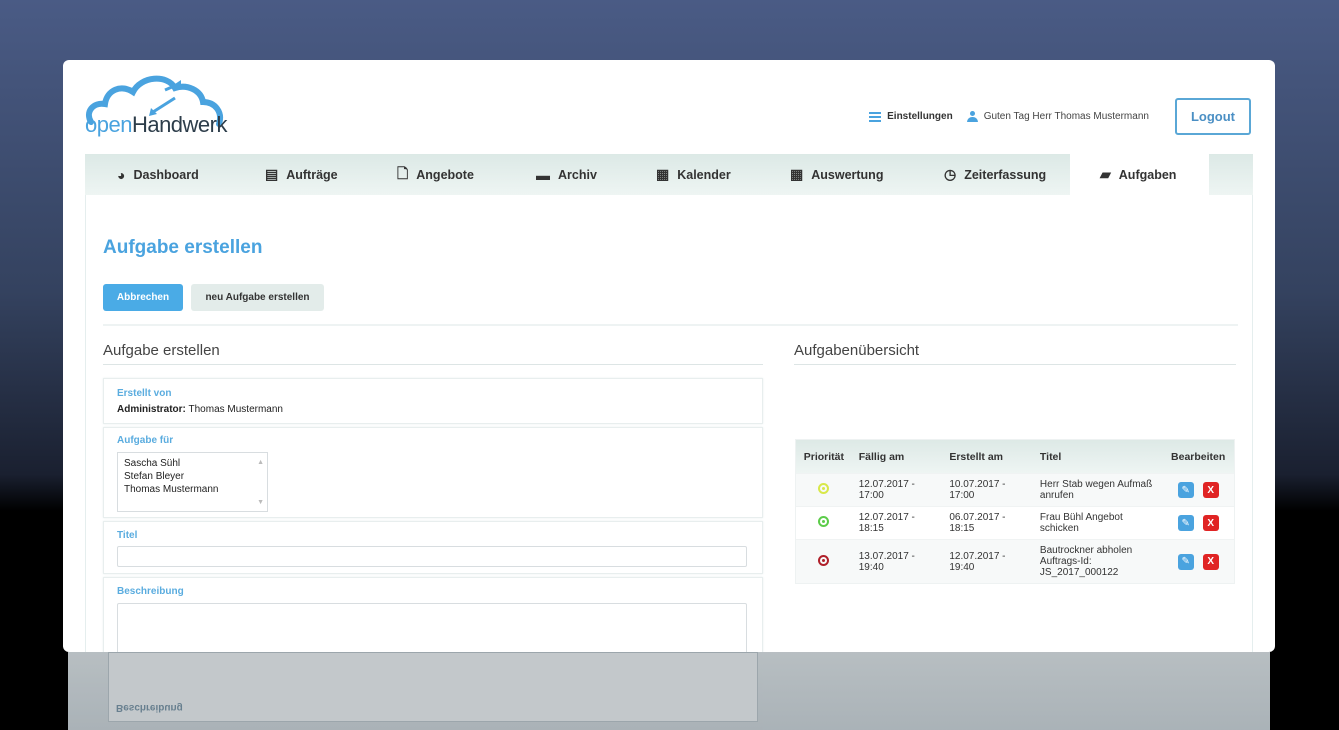  Describe the element at coordinates (235, 409) in the screenshot. I see `creator-name: Thomas Mustermann` at that location.